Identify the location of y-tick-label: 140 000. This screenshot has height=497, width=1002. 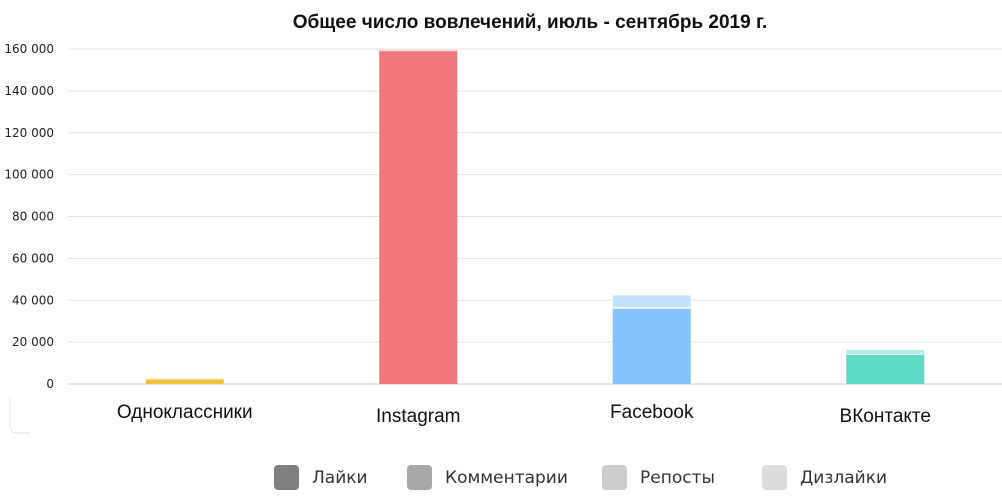
(29, 91).